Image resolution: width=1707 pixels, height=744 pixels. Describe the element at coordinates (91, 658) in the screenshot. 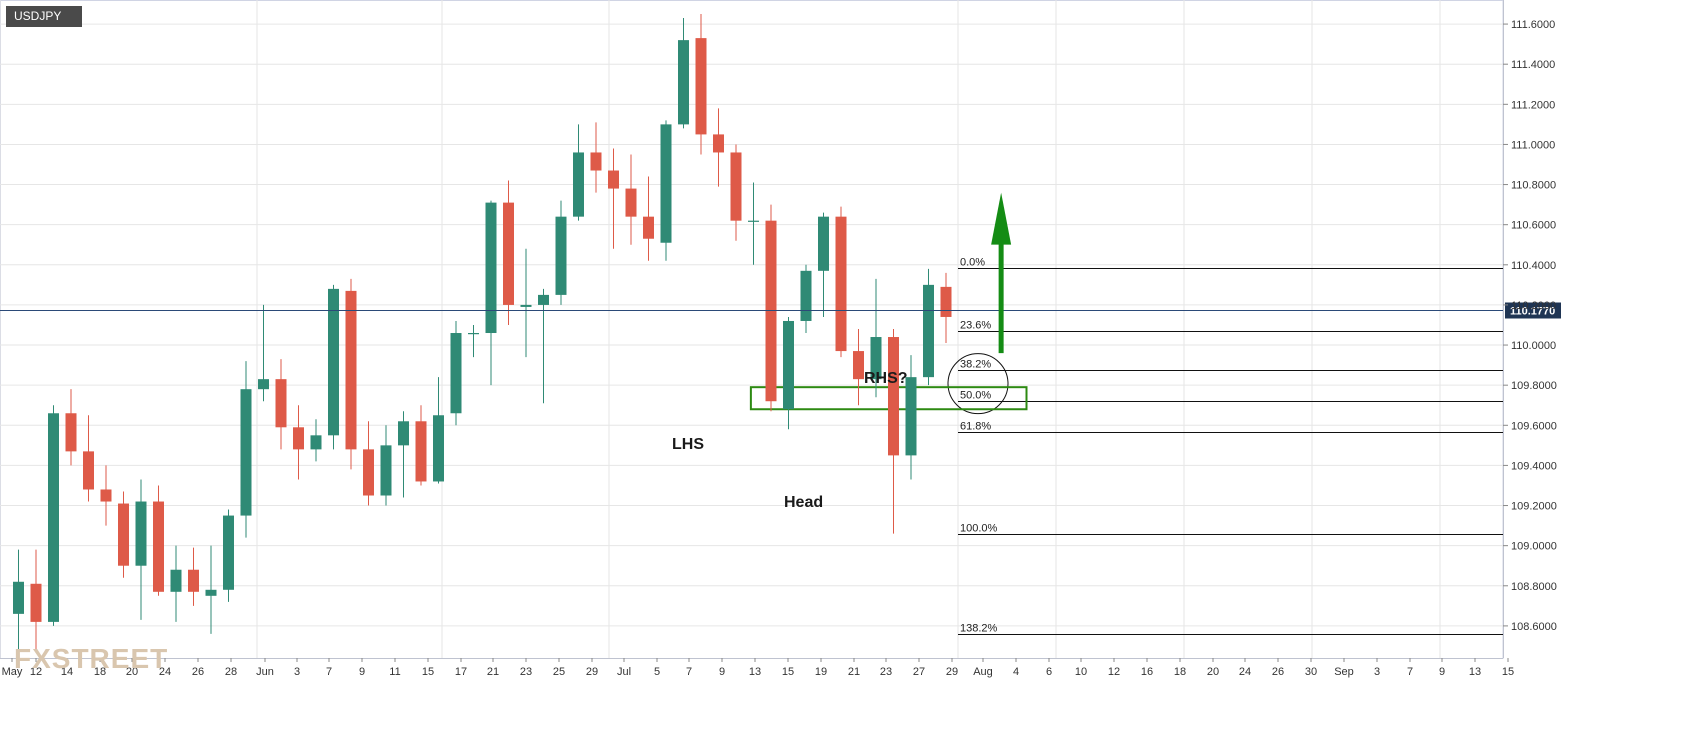

I see `watermark-logo: FXSTREET` at that location.